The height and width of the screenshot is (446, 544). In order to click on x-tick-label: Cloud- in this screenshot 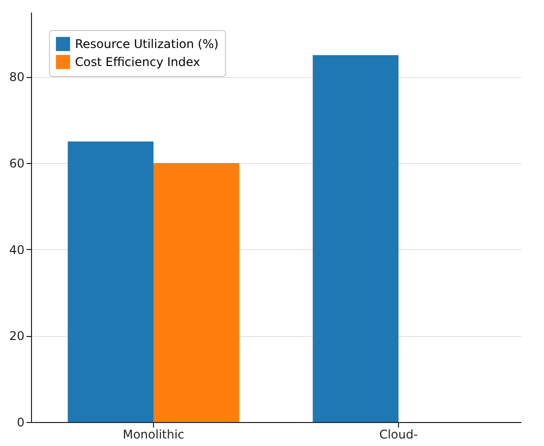, I will do `click(398, 435)`.